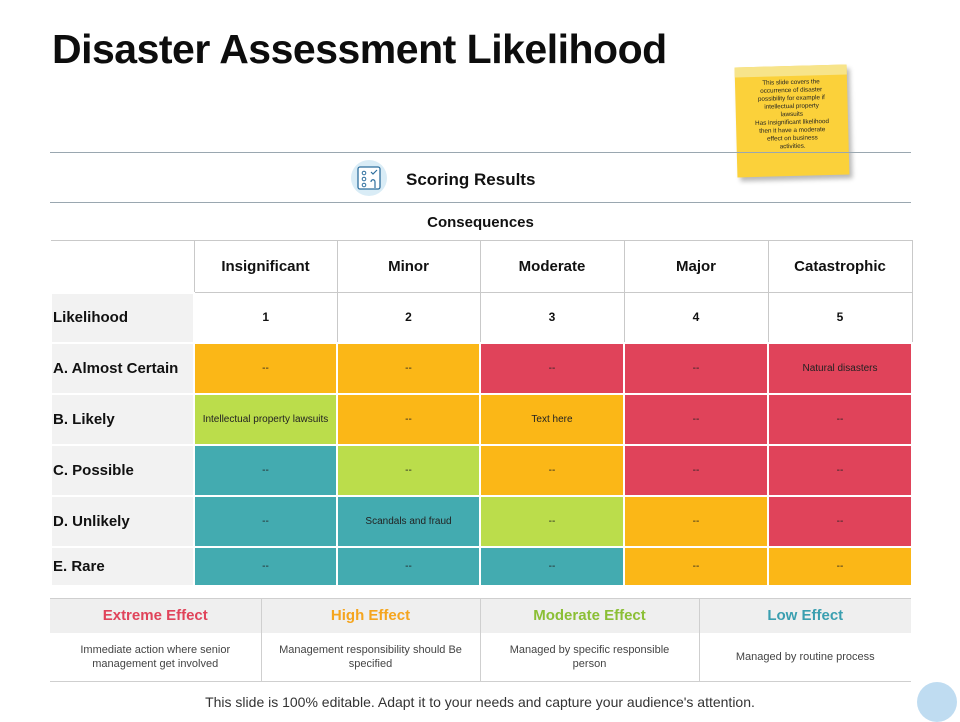  What do you see at coordinates (480, 222) in the screenshot?
I see `consequences-label: Consequences` at bounding box center [480, 222].